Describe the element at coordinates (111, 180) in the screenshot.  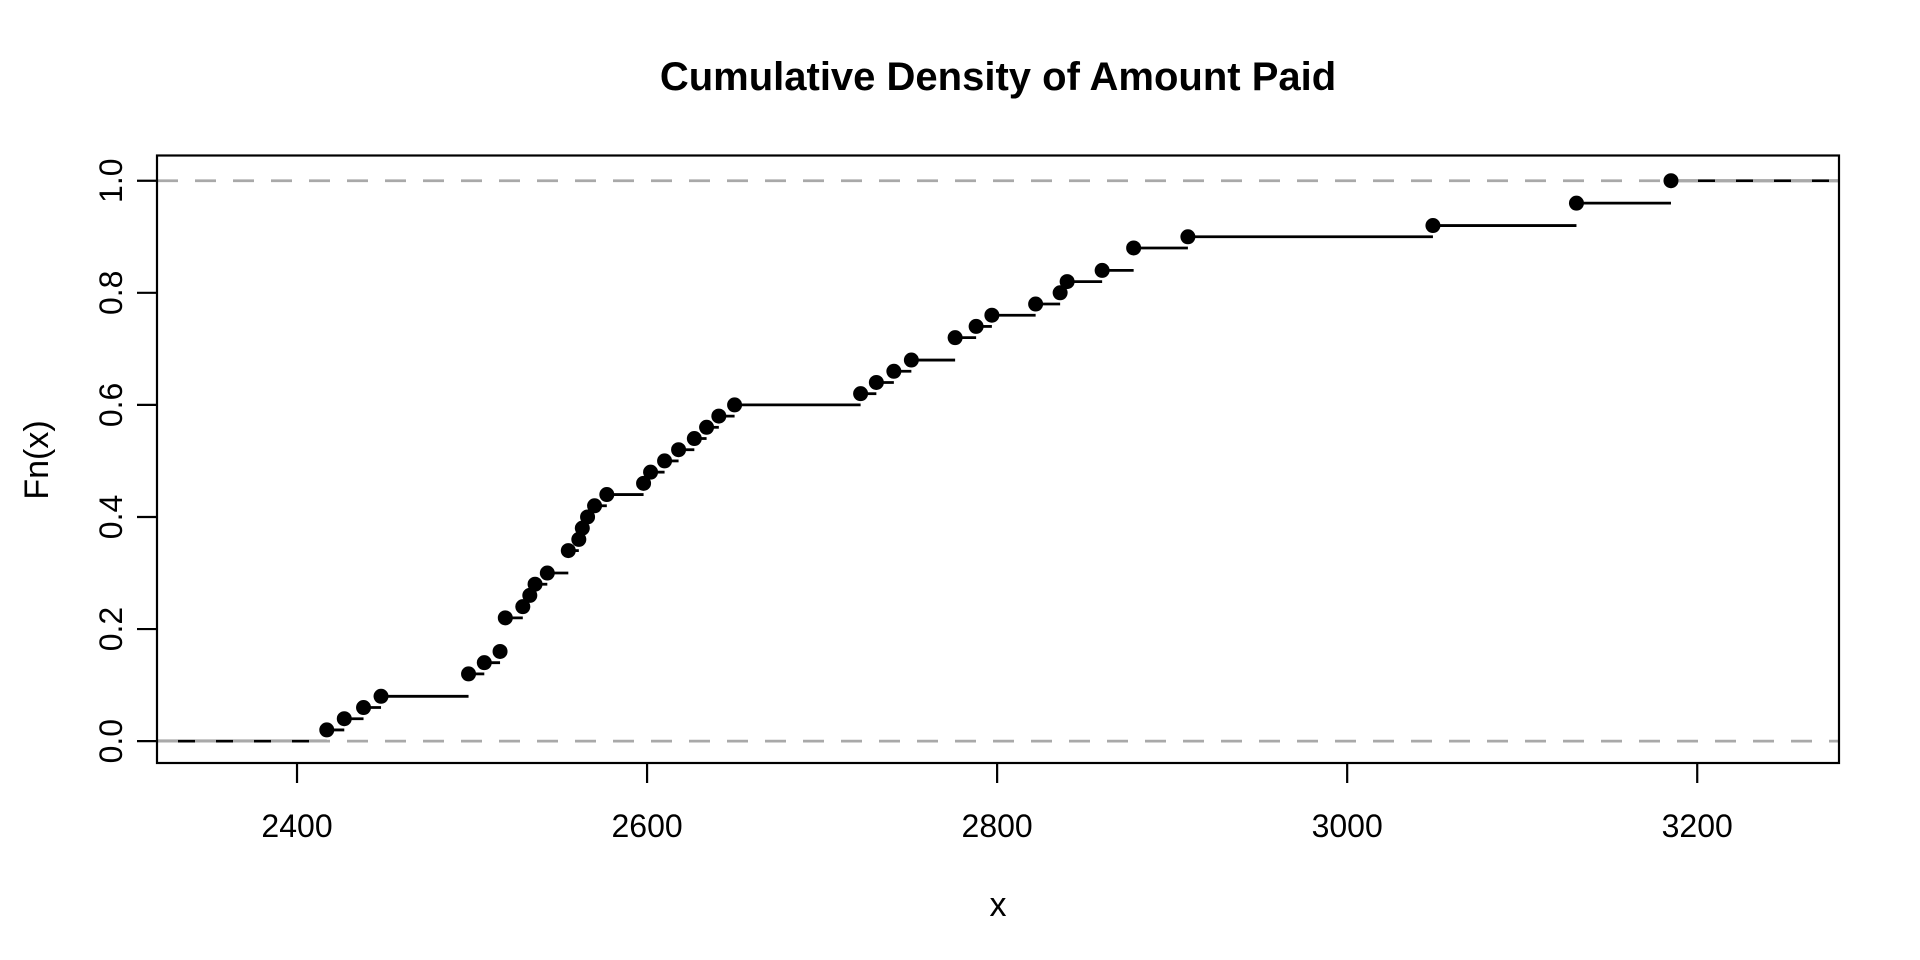
I see `y-tick-label: 1.0` at that location.